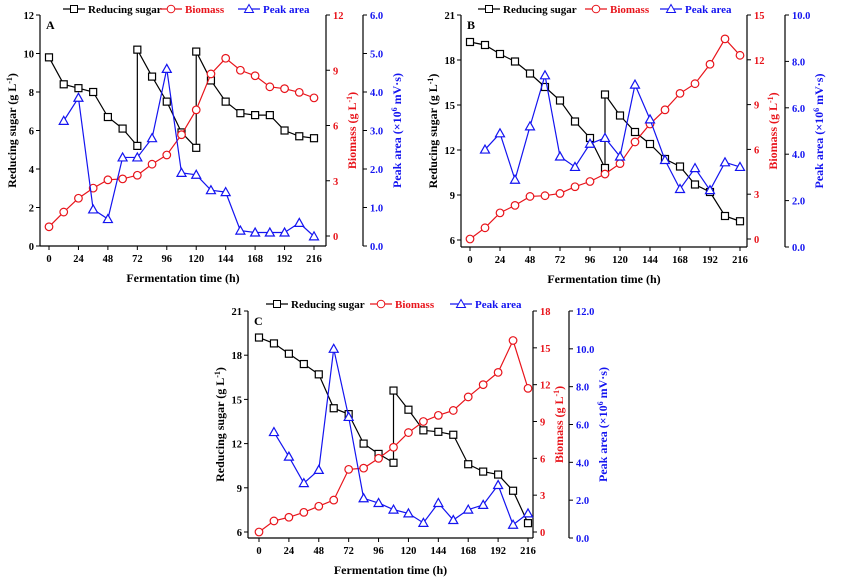  What do you see at coordinates (773, 94) in the screenshot?
I see `biomass-axis-label-tail: )` at bounding box center [773, 94].